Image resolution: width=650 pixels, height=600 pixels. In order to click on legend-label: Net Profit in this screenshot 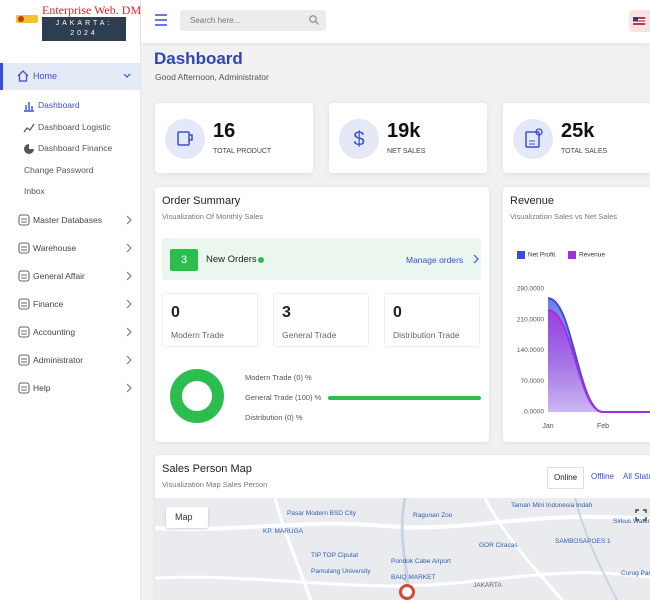, I will do `click(541, 255)`.